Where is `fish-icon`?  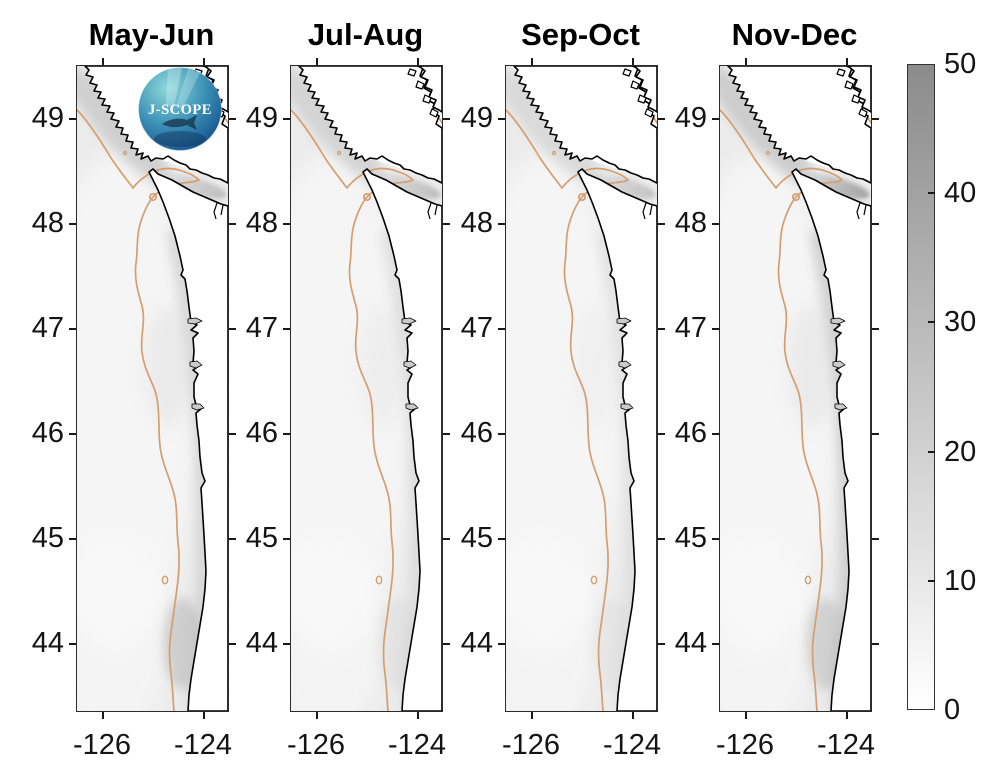
fish-icon is located at coordinates (179, 122).